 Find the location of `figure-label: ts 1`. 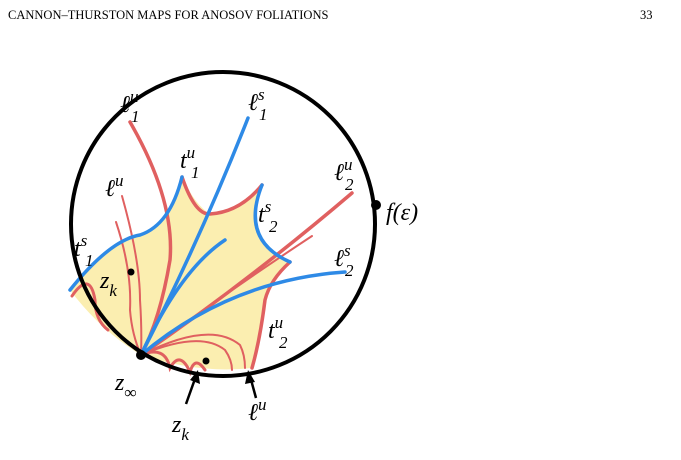

figure-label: ts 1 is located at coordinates (84, 250).